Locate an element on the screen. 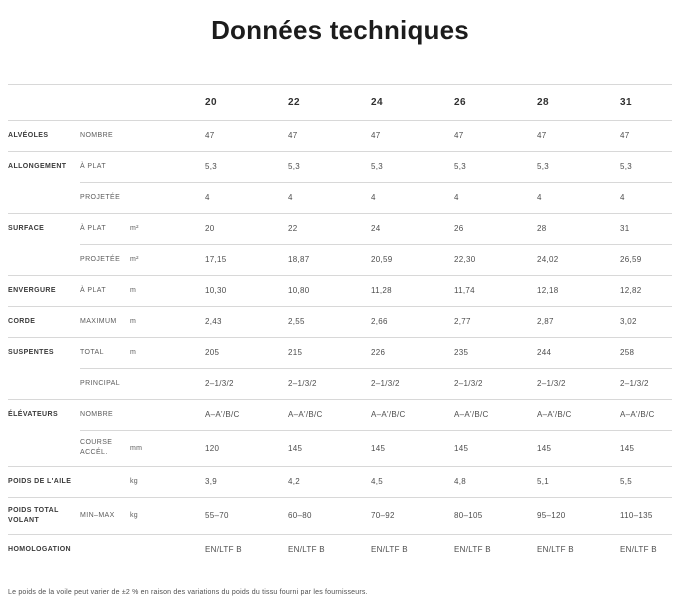 This screenshot has height=604, width=680. value-cell: 205 is located at coordinates (212, 352).